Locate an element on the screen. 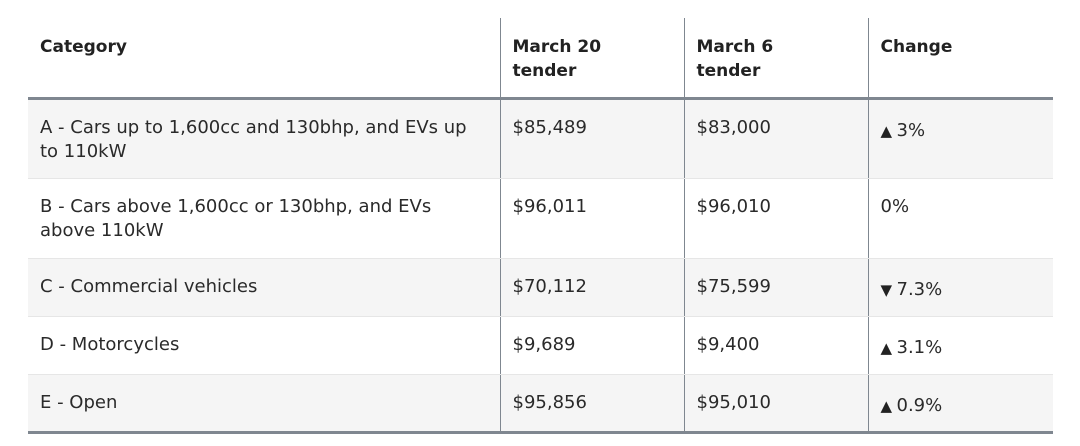 The image size is (1080, 446). header-march20: March 20 tender is located at coordinates (591, 59).